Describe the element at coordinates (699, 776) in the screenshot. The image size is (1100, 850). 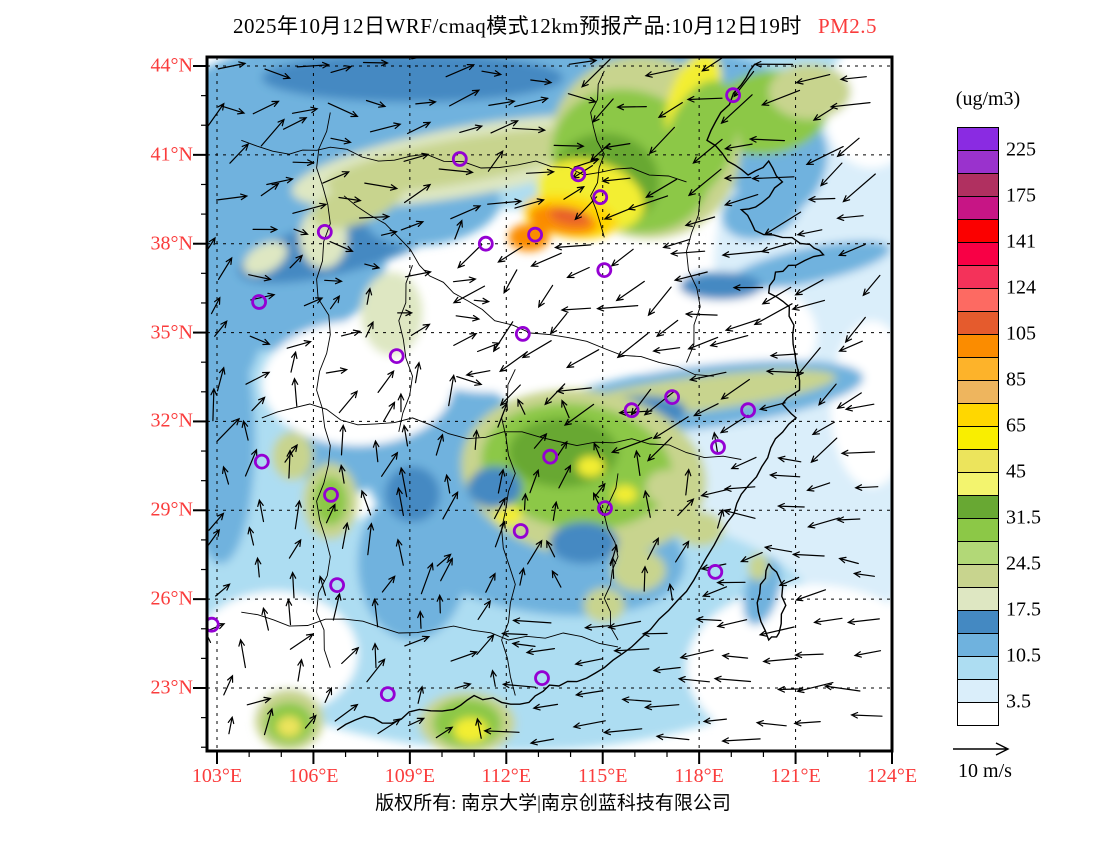
I see `lon-tick-label: 118°E` at that location.